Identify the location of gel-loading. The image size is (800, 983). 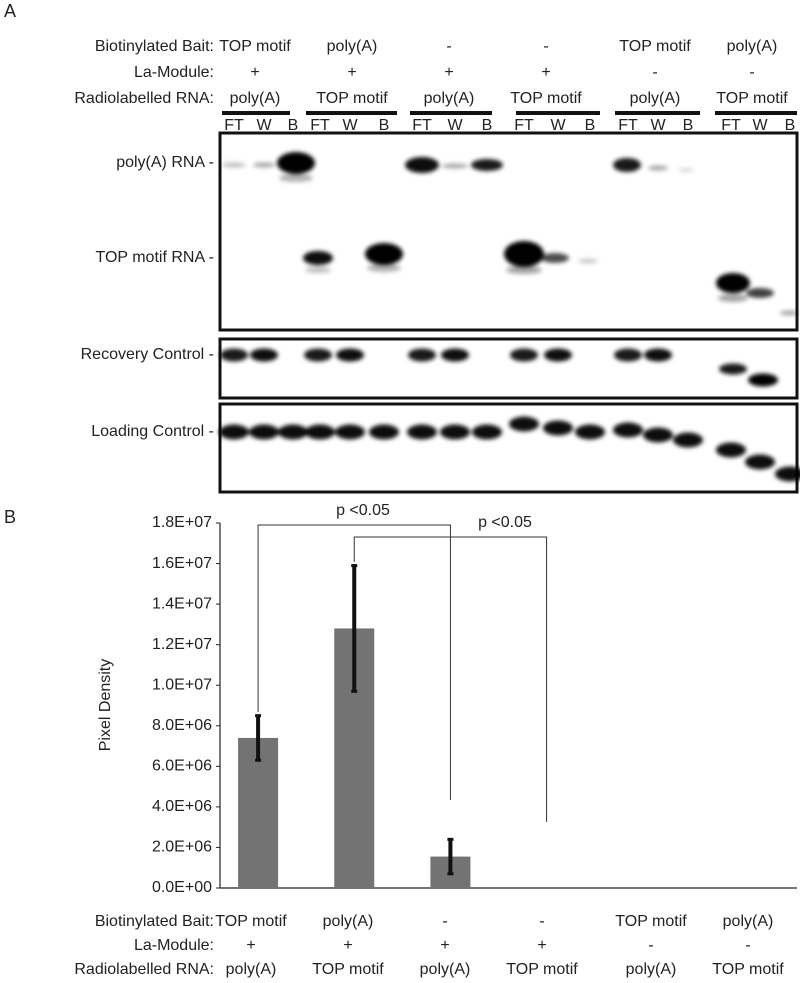
(508, 448).